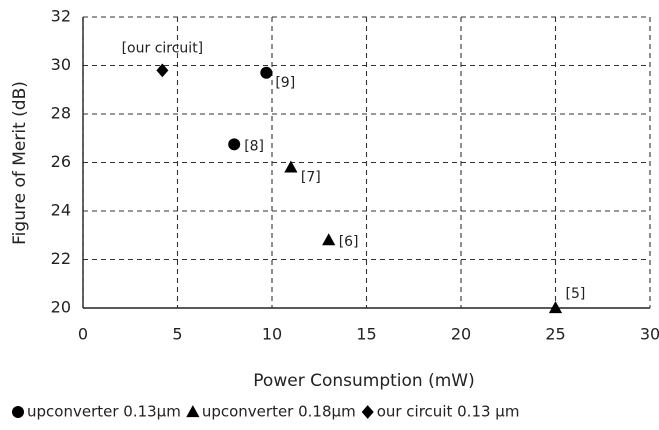 This screenshot has height=430, width=659. Describe the element at coordinates (366, 334) in the screenshot. I see `x-tick-label: 15` at that location.